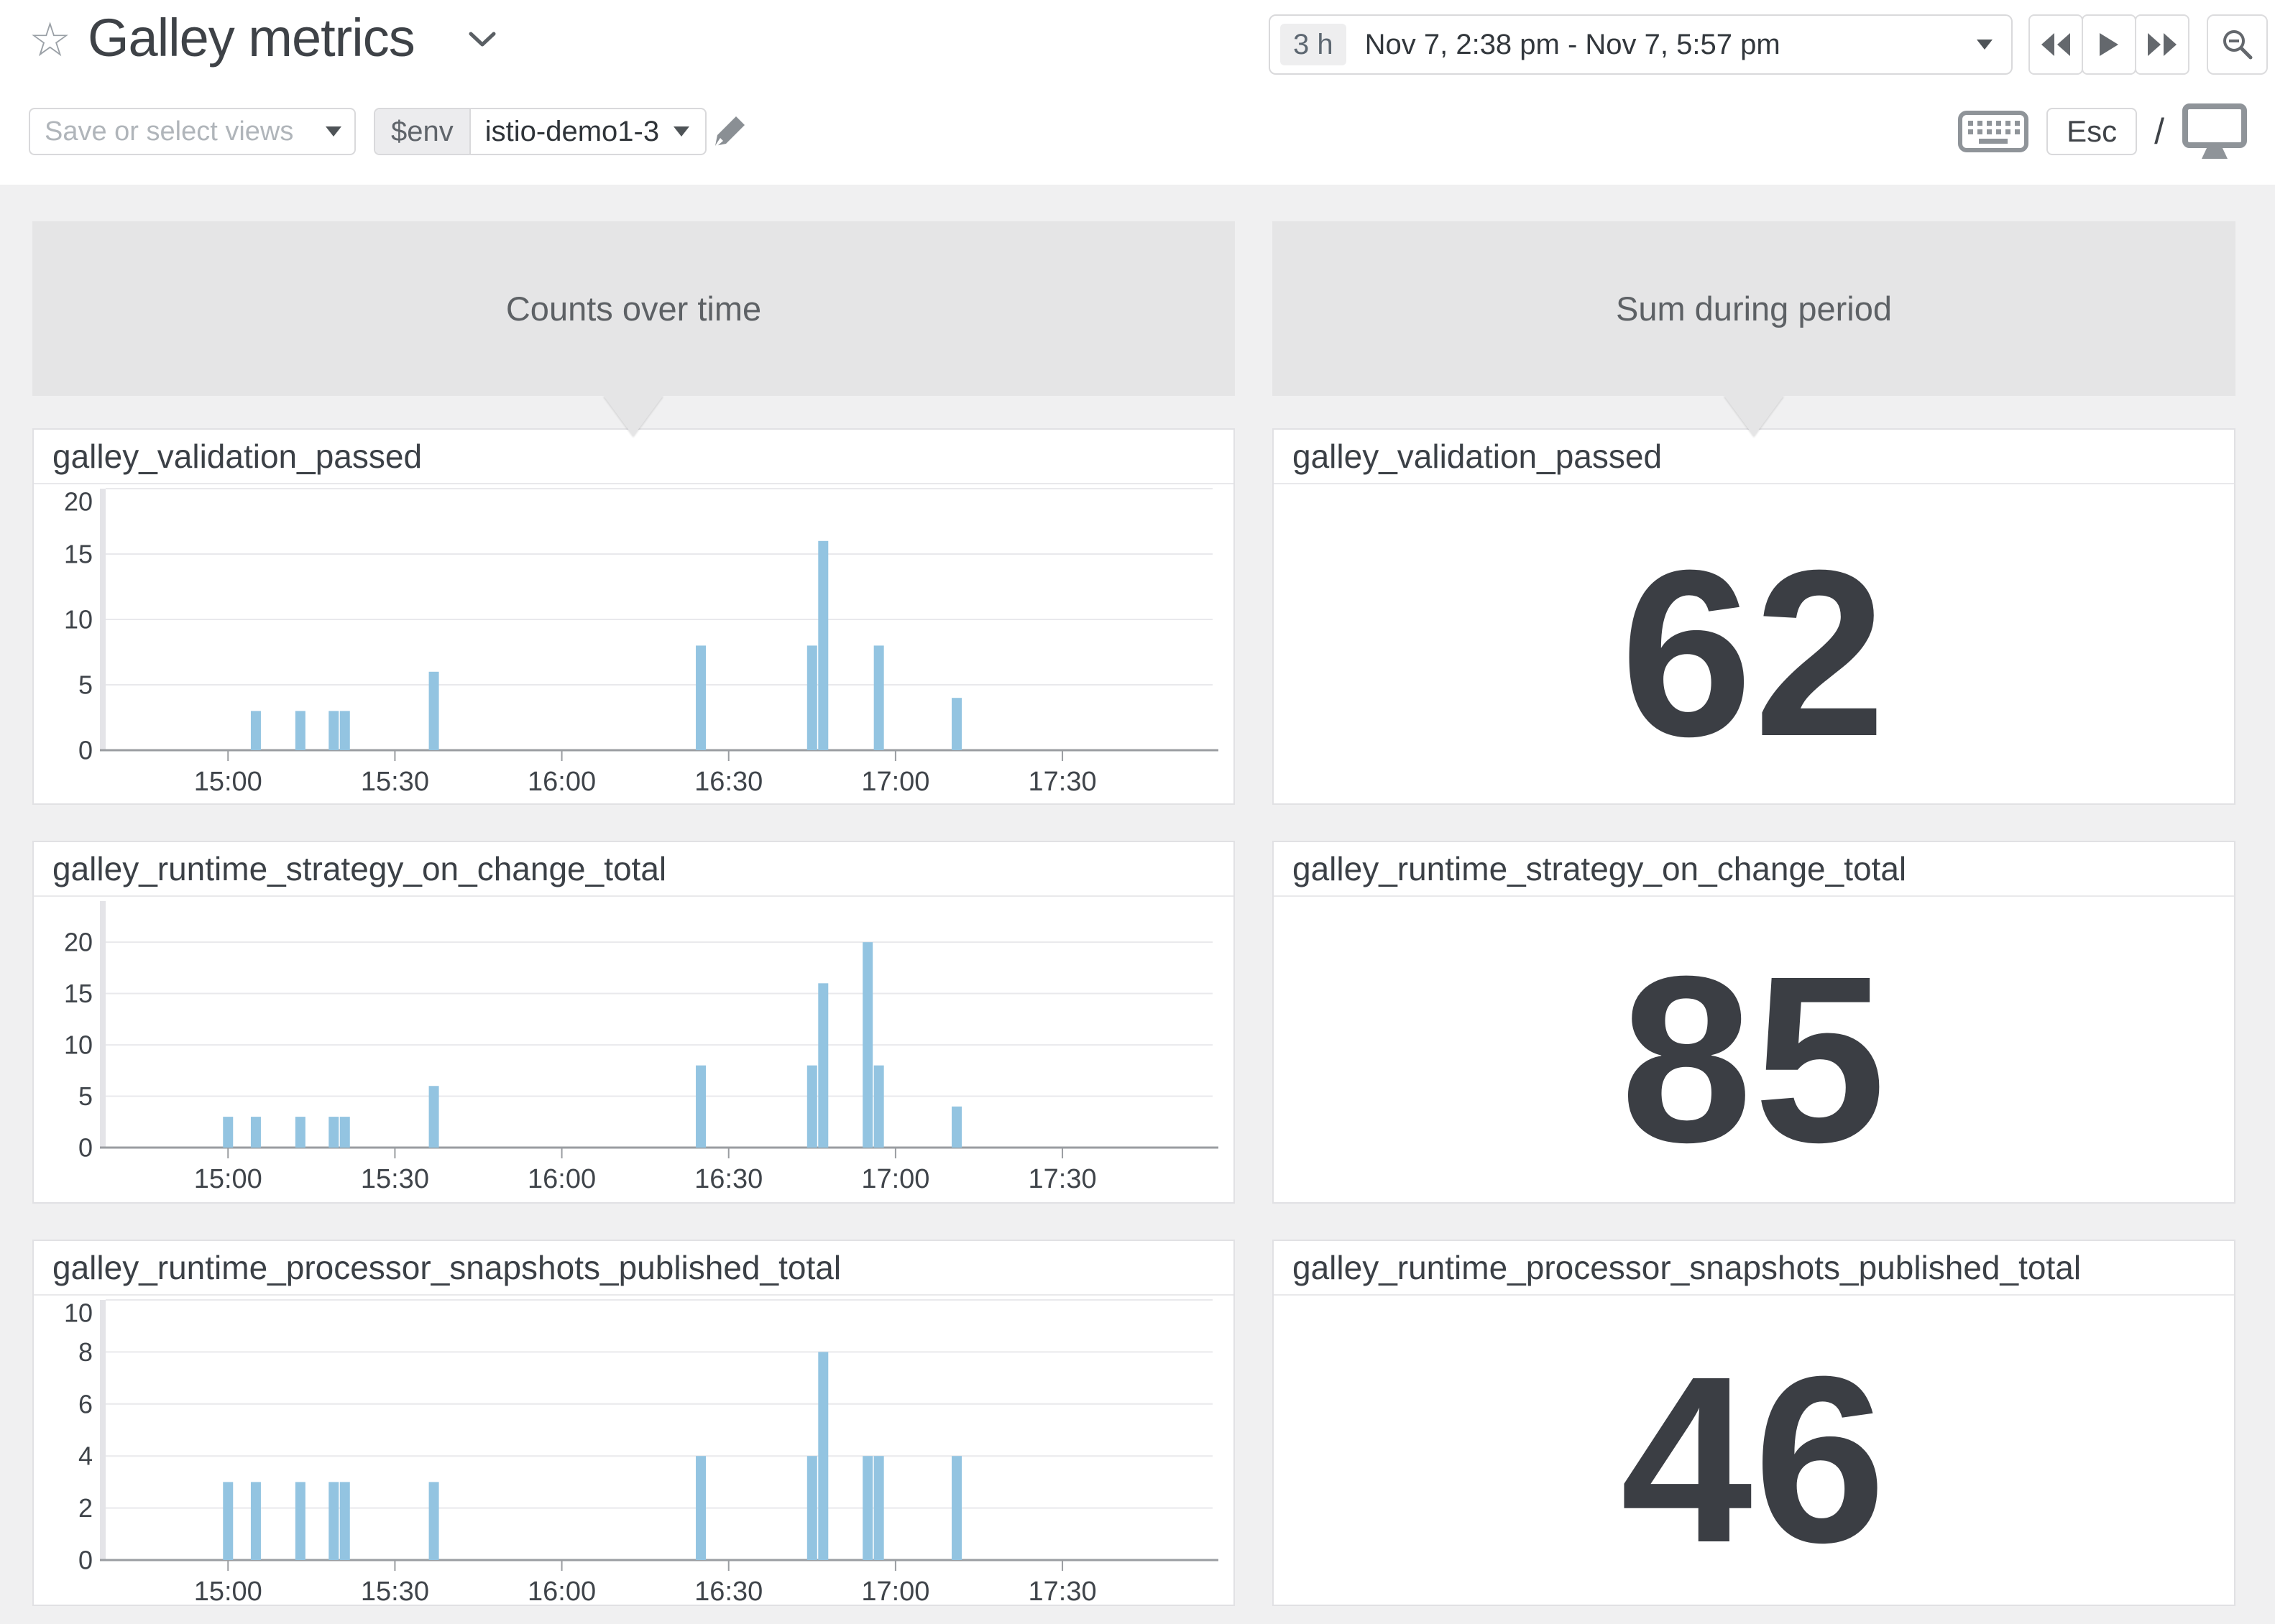  I want to click on keyboard-shortcut-hints: Esc /, so click(2102, 131).